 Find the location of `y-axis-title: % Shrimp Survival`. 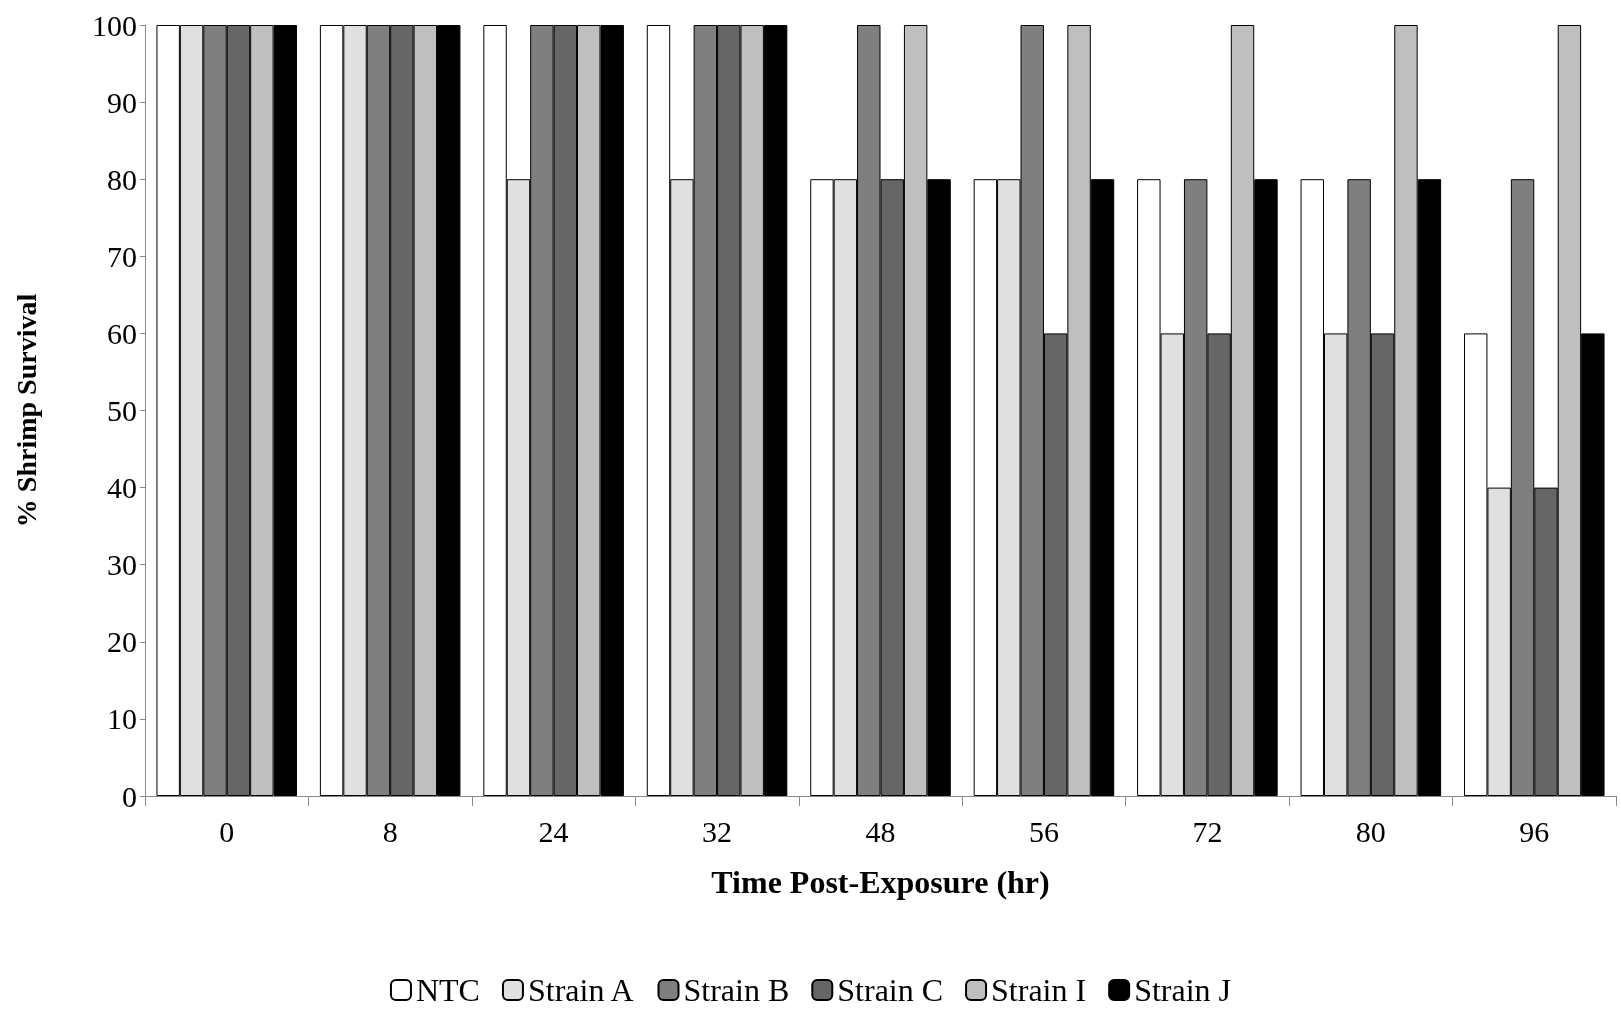

y-axis-title: % Shrimp Survival is located at coordinates (26, 410).